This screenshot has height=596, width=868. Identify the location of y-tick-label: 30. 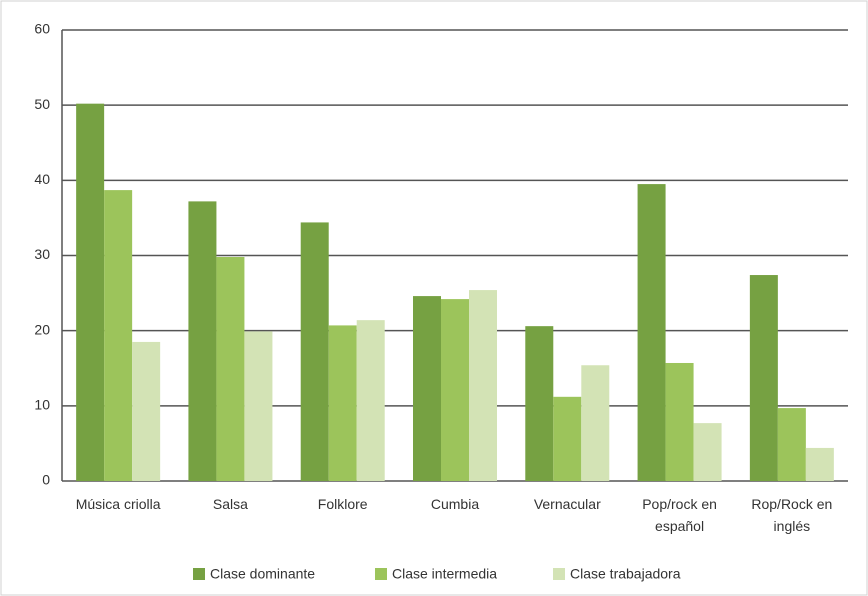
(42, 254).